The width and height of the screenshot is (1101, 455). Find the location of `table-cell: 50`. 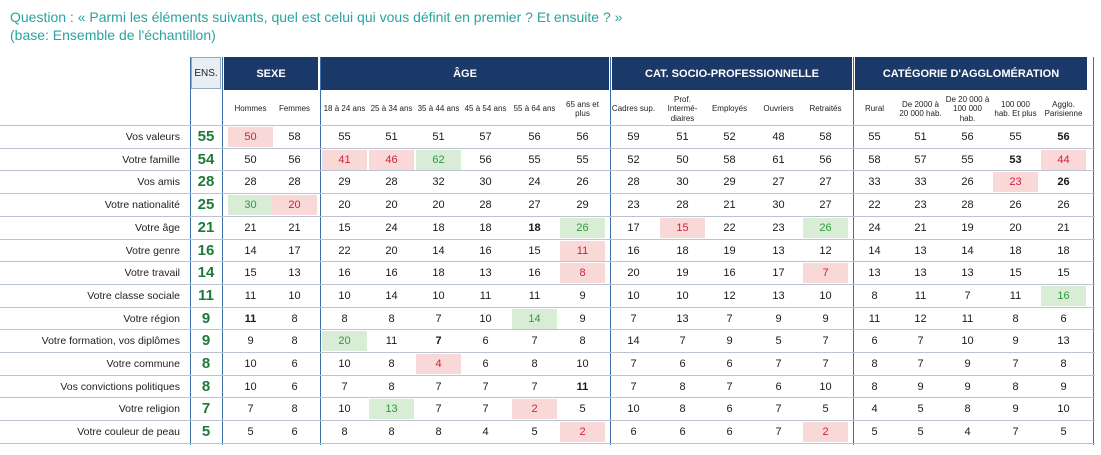

table-cell: 50 is located at coordinates (682, 159).